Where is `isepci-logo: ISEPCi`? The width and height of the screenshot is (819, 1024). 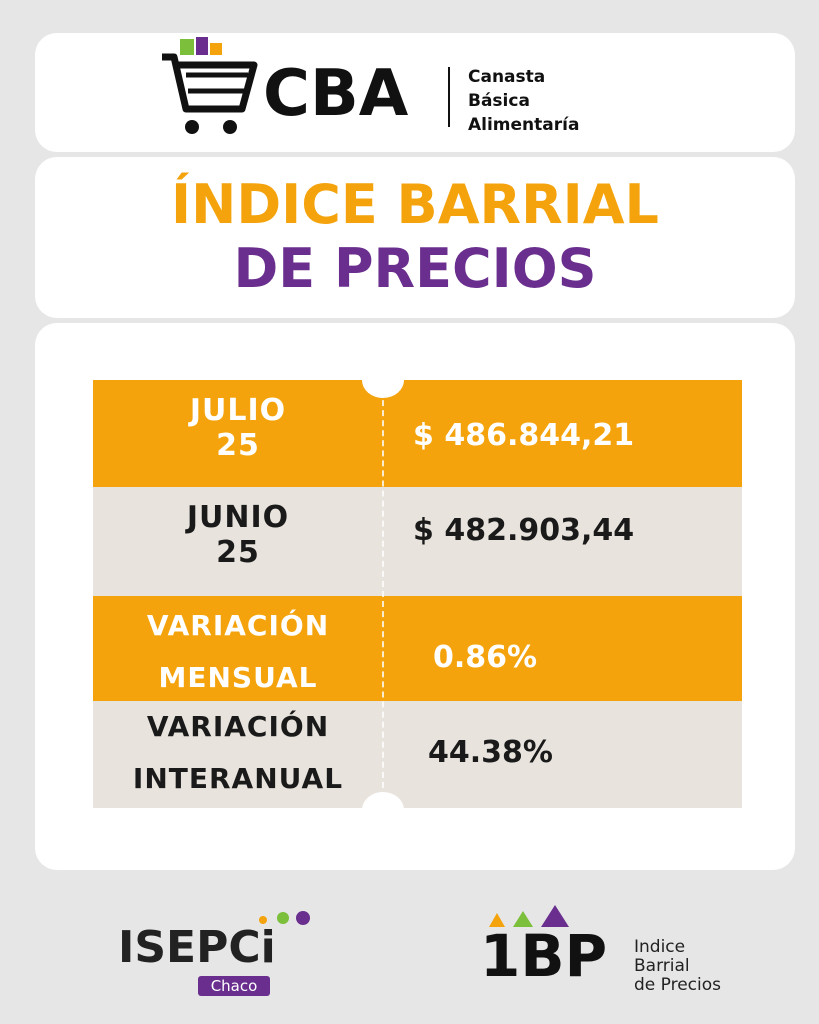 isepci-logo: ISEPCi is located at coordinates (197, 947).